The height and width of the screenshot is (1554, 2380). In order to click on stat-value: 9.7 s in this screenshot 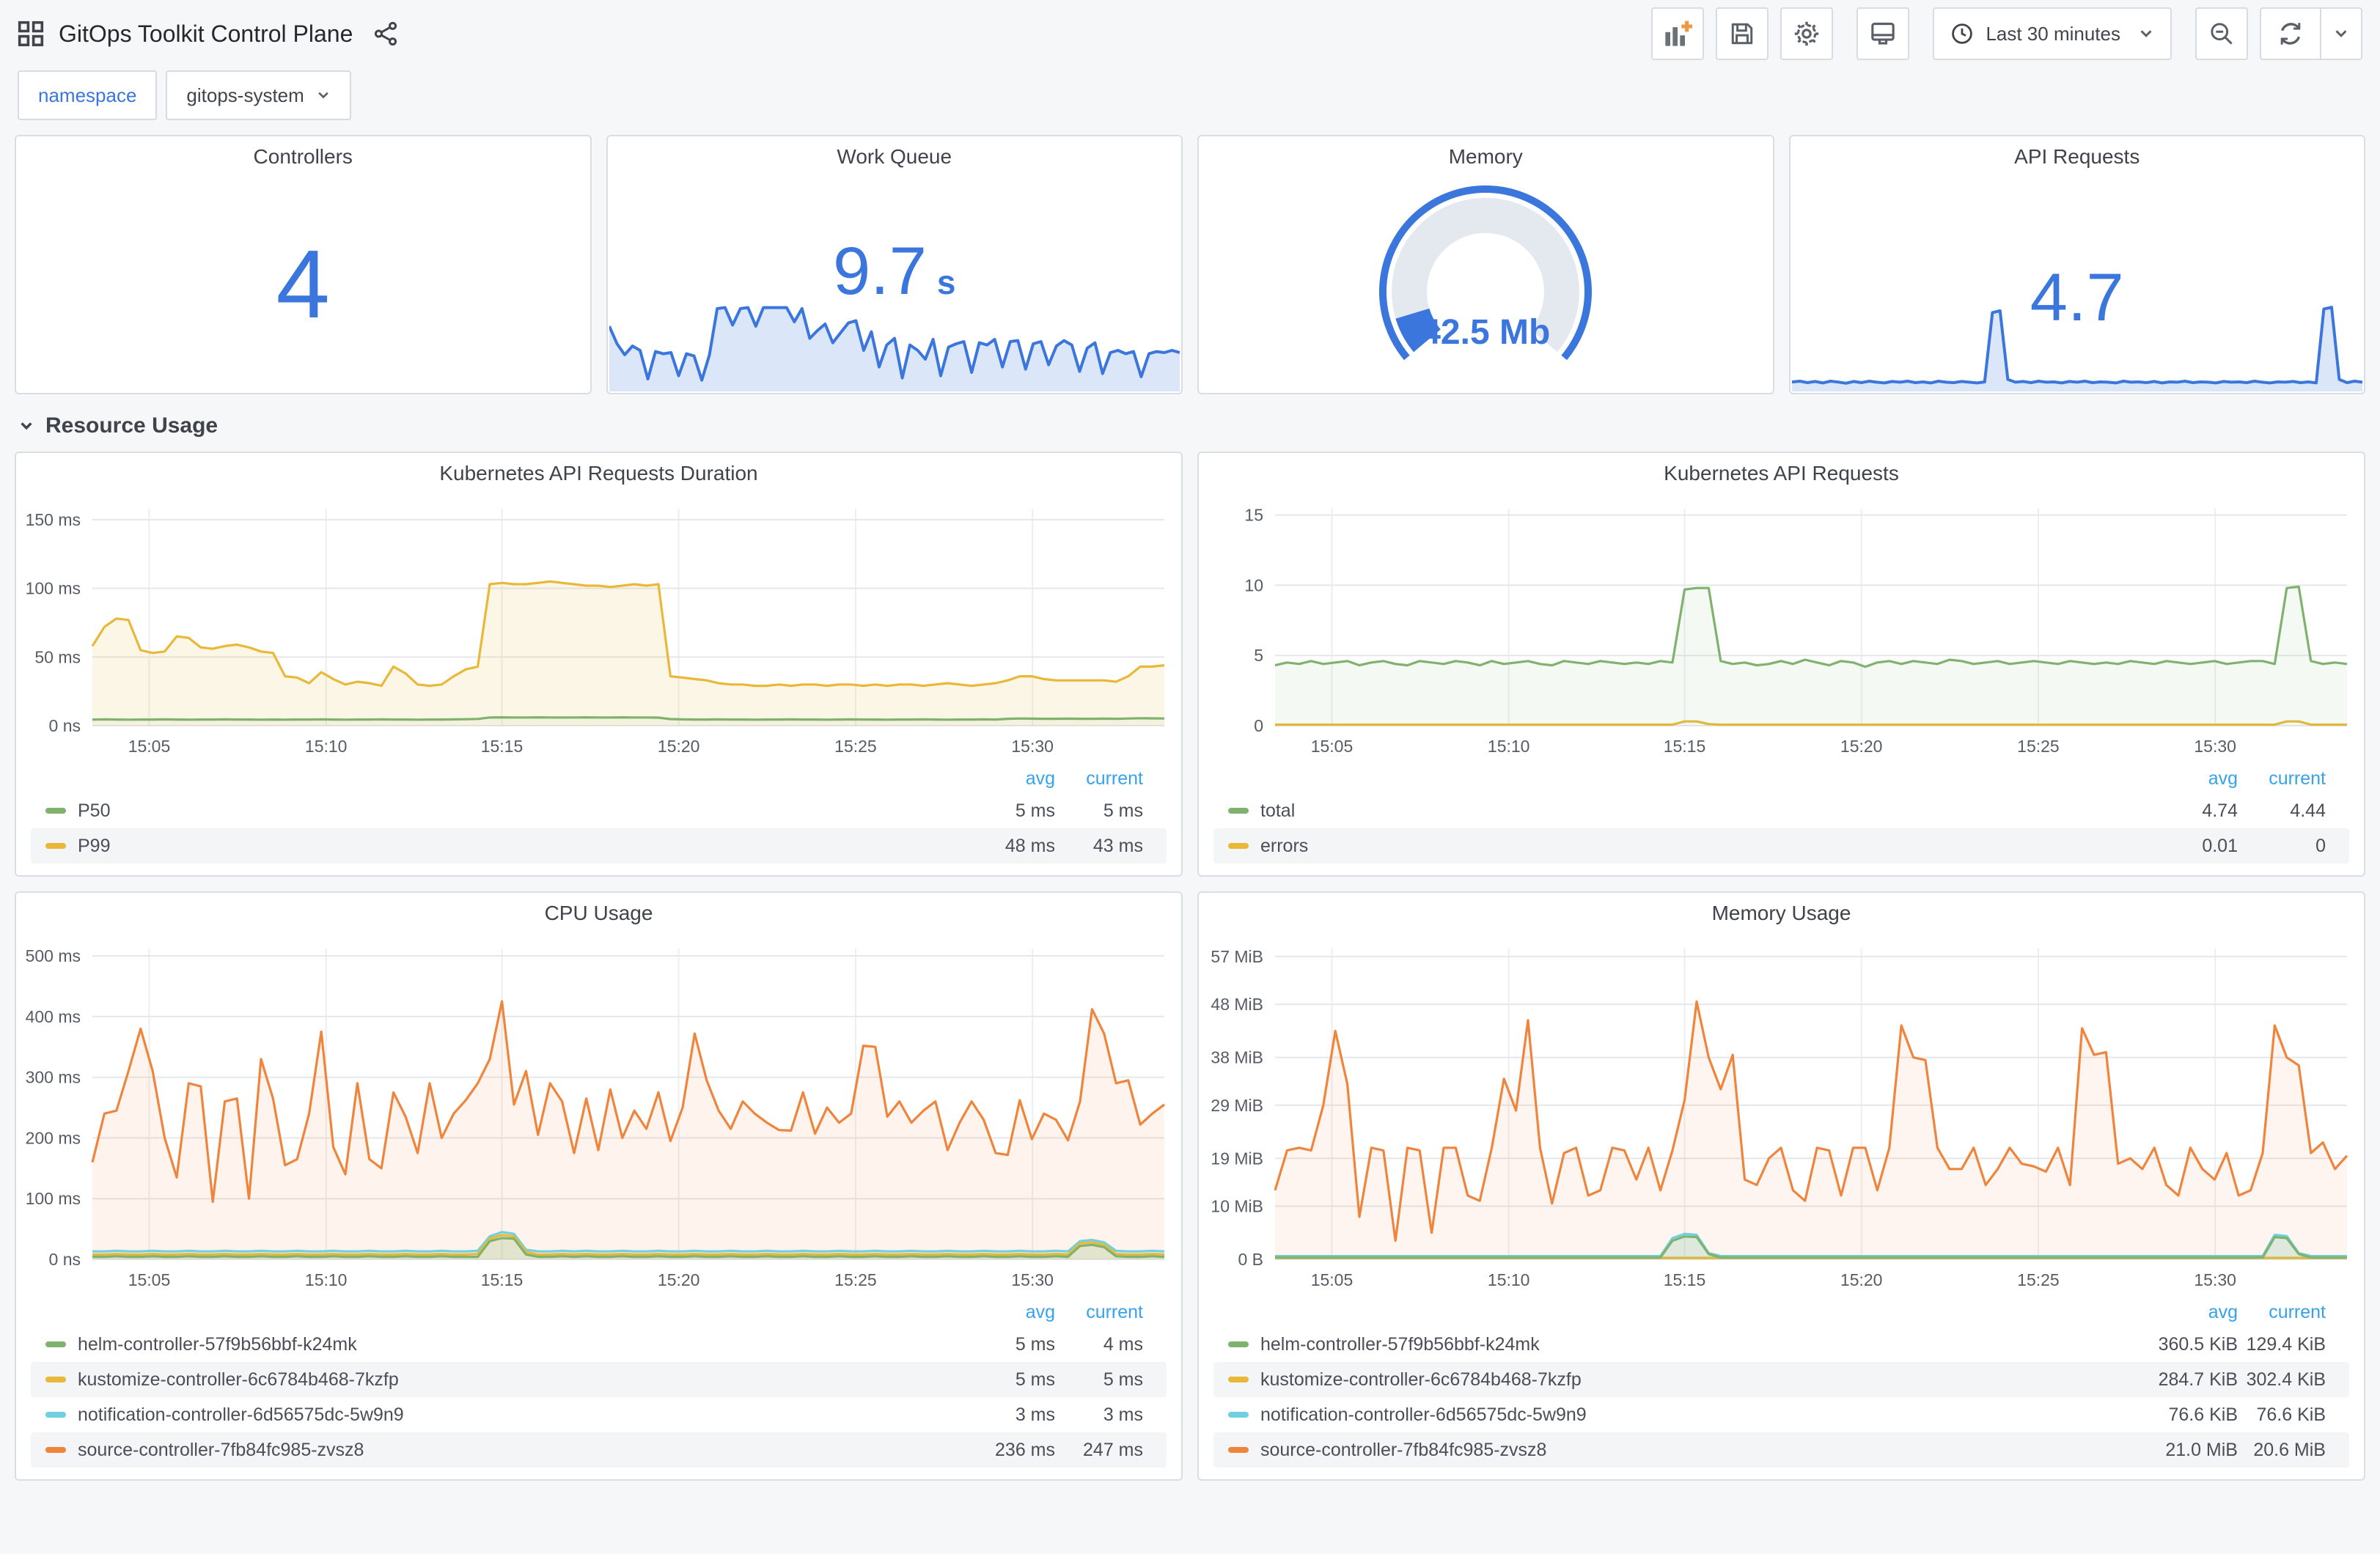, I will do `click(894, 271)`.